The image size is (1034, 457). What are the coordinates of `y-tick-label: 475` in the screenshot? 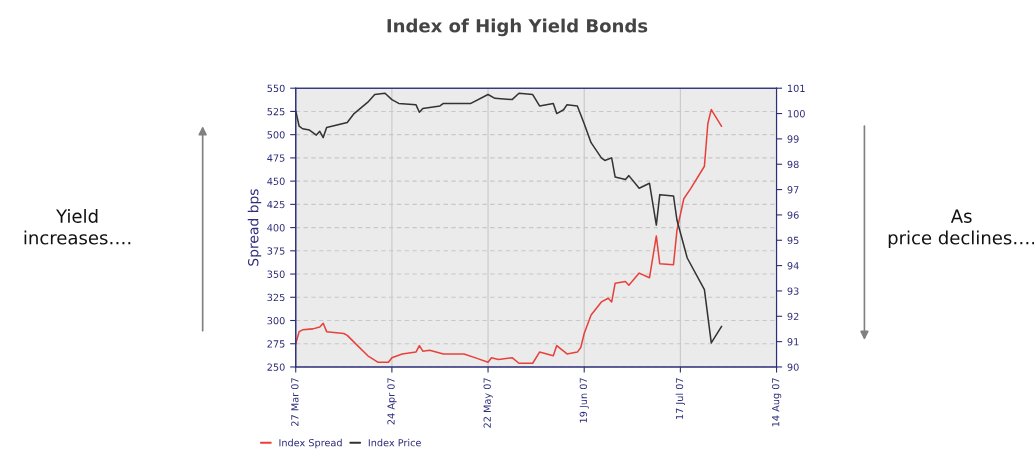 It's located at (276, 158).